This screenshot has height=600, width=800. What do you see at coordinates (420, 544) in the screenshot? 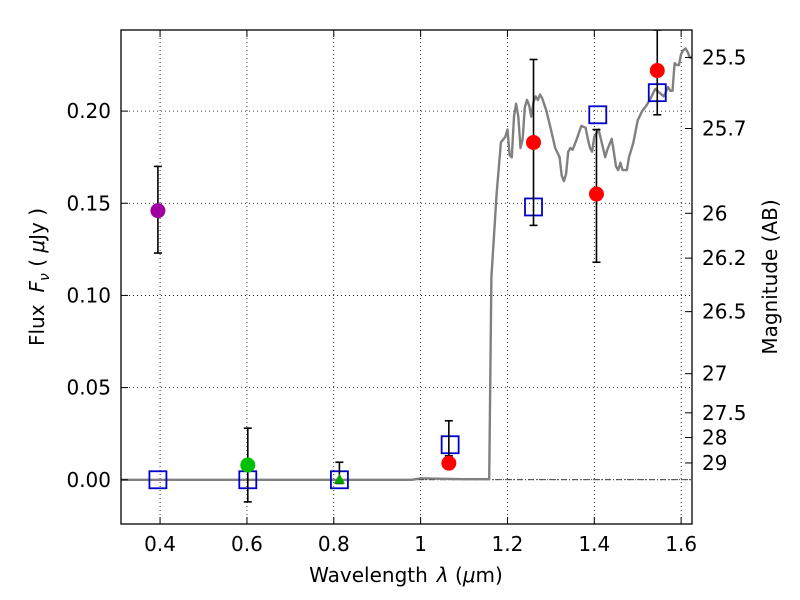
I see `x-tick-label: 1` at bounding box center [420, 544].